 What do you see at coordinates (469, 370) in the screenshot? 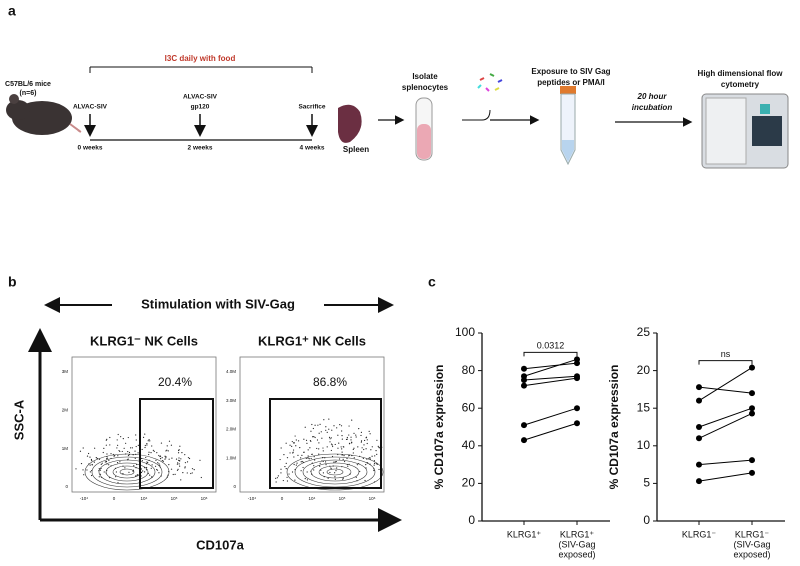
I see `y-tick-label: 80` at bounding box center [469, 370].